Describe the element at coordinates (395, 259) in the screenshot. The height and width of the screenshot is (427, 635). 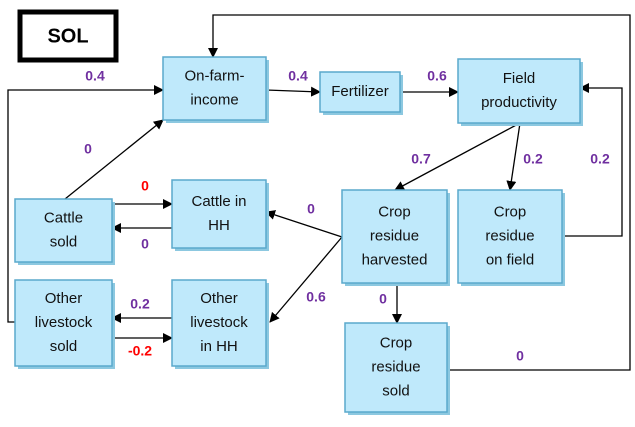
I see `node-label: harvested` at that location.